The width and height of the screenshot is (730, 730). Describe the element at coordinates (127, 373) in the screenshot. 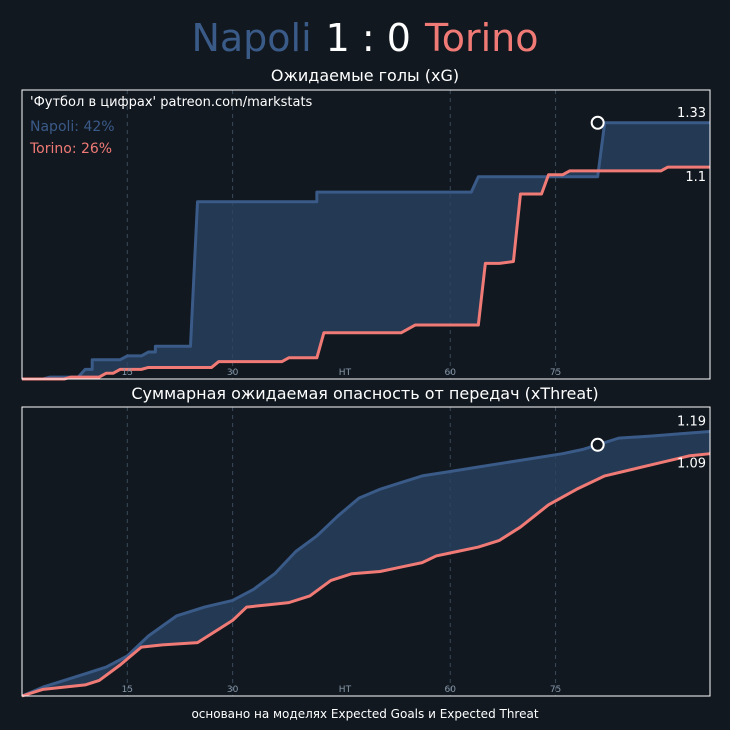

I see `xg-tick-label: 15` at that location.